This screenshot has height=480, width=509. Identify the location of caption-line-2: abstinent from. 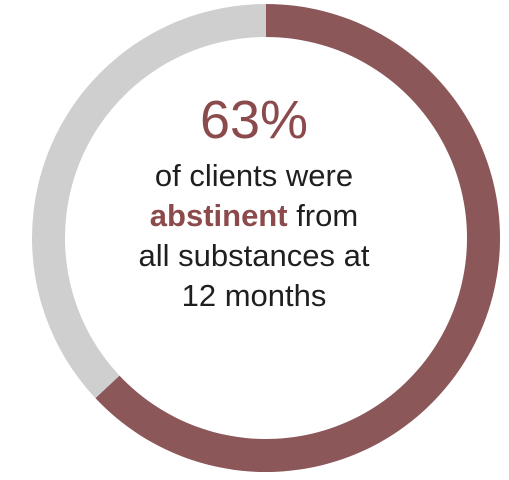
(254, 216).